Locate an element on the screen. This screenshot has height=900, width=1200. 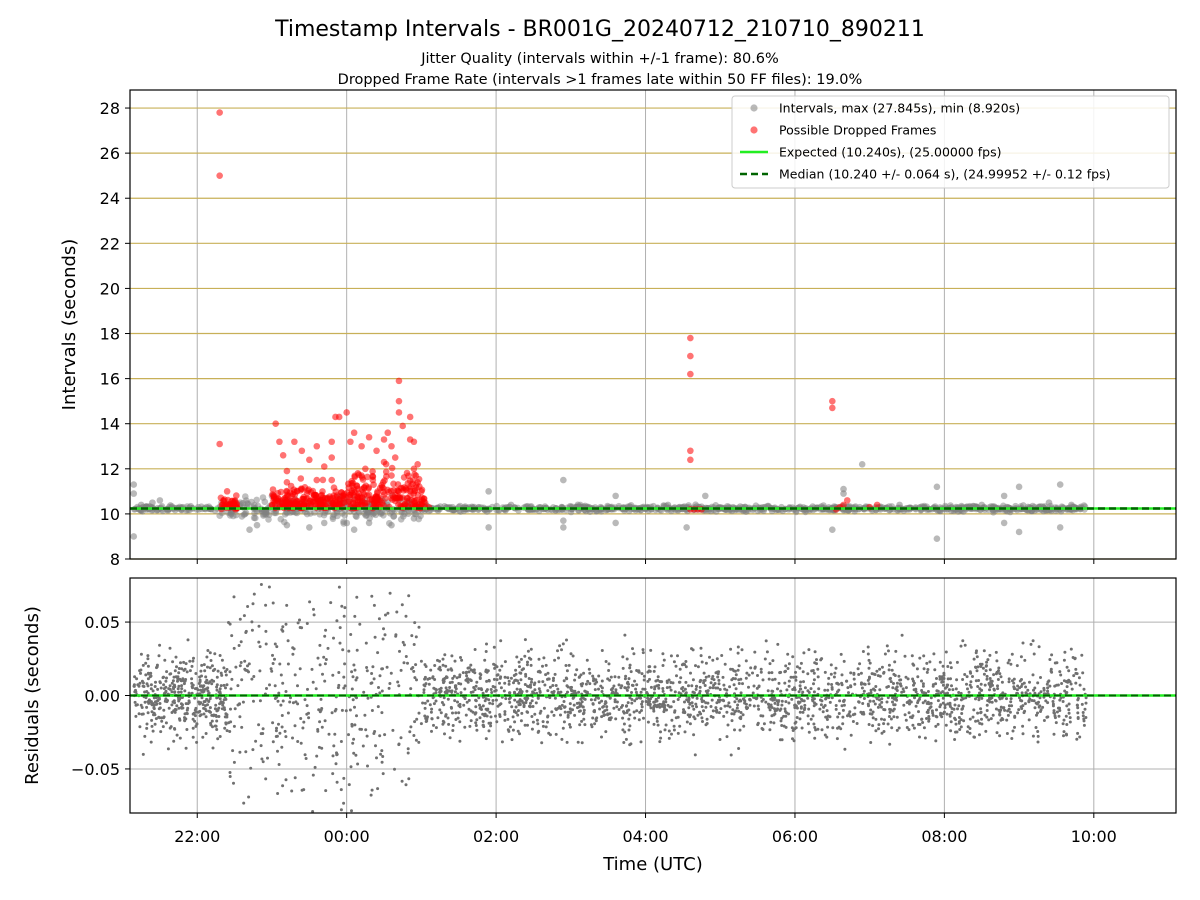
residual-point-2070 is located at coordinates (466, 715).